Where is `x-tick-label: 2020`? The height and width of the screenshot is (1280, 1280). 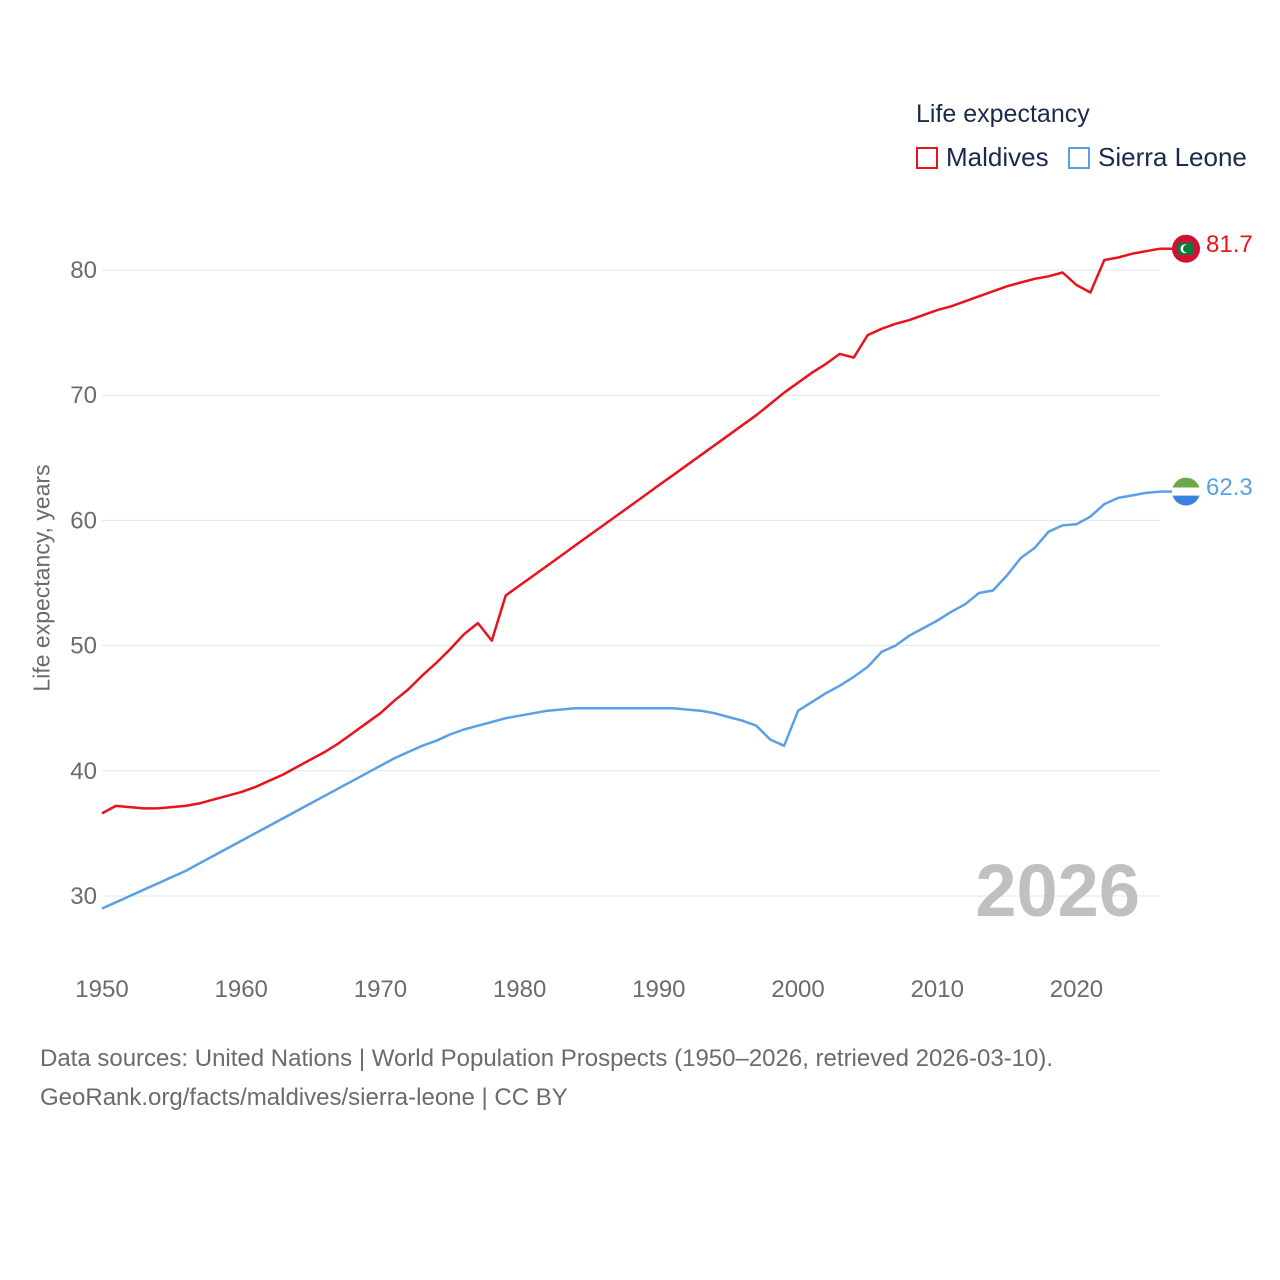 x-tick-label: 2020 is located at coordinates (1076, 989).